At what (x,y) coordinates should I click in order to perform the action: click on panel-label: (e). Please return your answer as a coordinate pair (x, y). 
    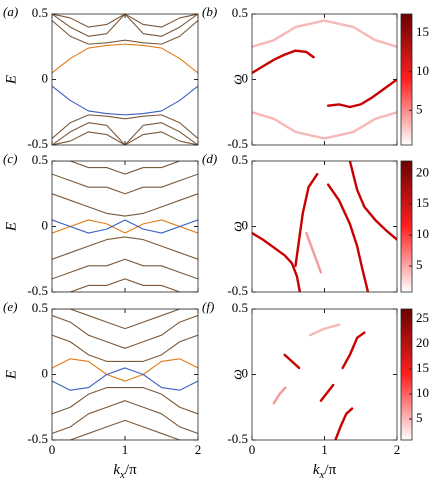
    Looking at the image, I should click on (10, 306).